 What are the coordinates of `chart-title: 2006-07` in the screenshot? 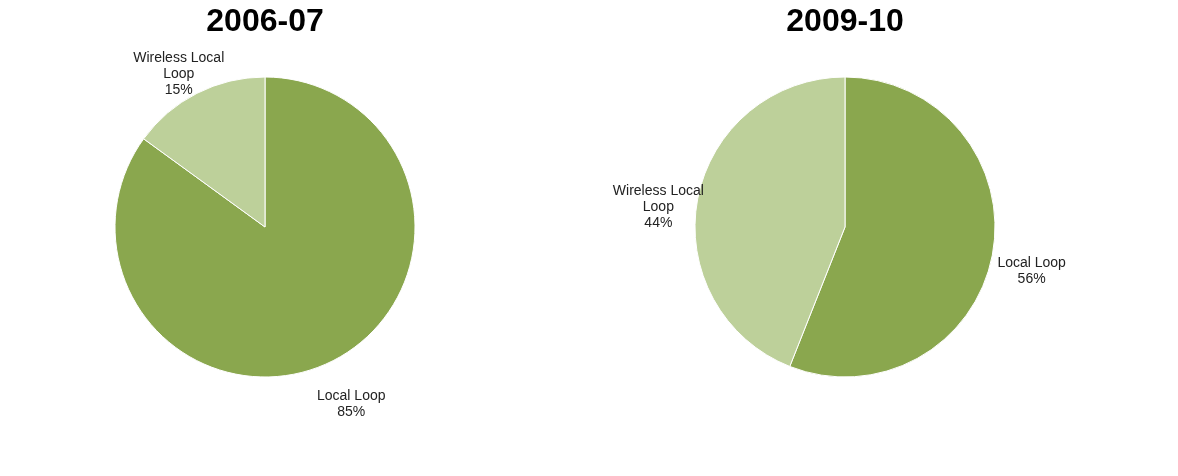 It's located at (265, 20).